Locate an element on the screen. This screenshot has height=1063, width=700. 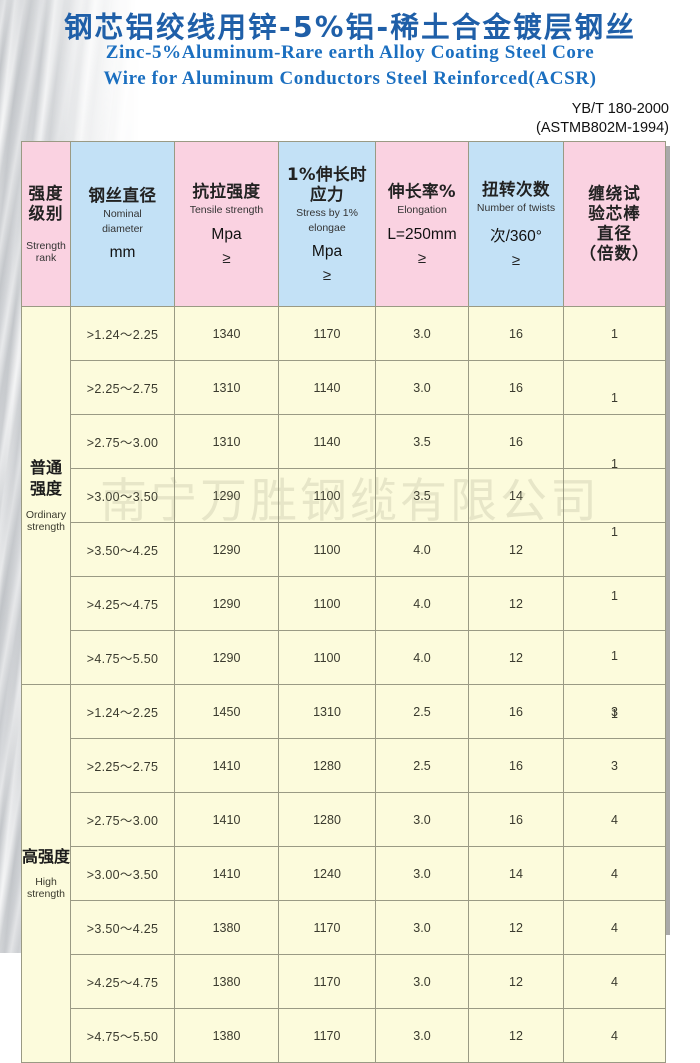
cell-stress-at-1pct-elongation: 1310 is located at coordinates (327, 711).